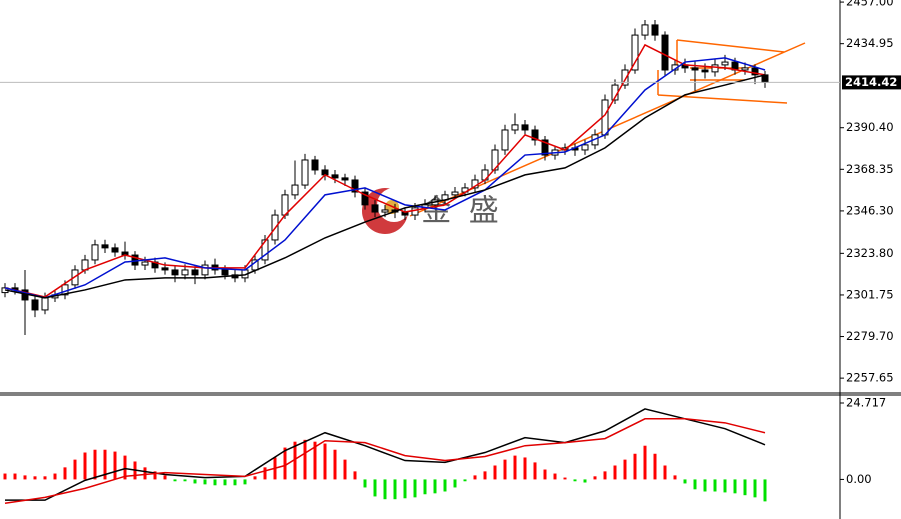 The width and height of the screenshot is (901, 519). I want to click on current-price-box, so click(871, 82).